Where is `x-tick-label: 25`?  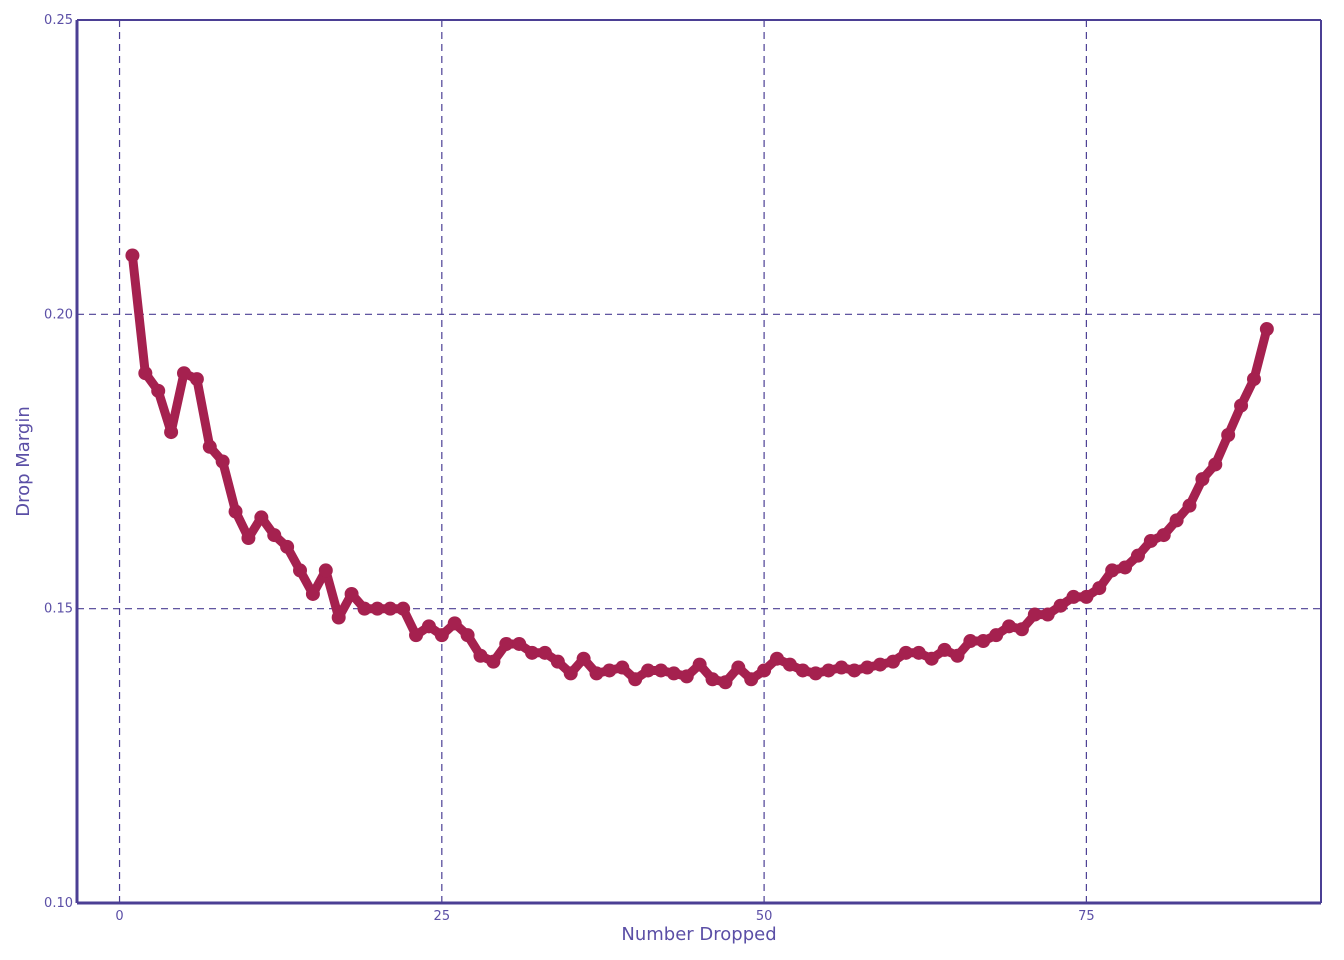
x-tick-label: 25 is located at coordinates (442, 916).